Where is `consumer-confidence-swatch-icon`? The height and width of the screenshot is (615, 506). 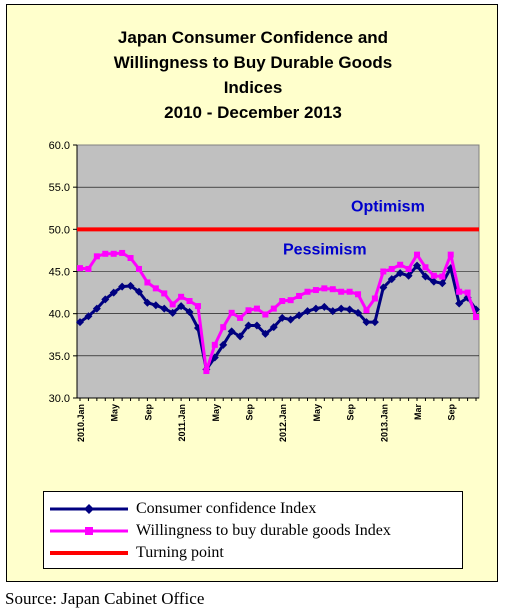
consumer-confidence-swatch-icon is located at coordinates (89, 509).